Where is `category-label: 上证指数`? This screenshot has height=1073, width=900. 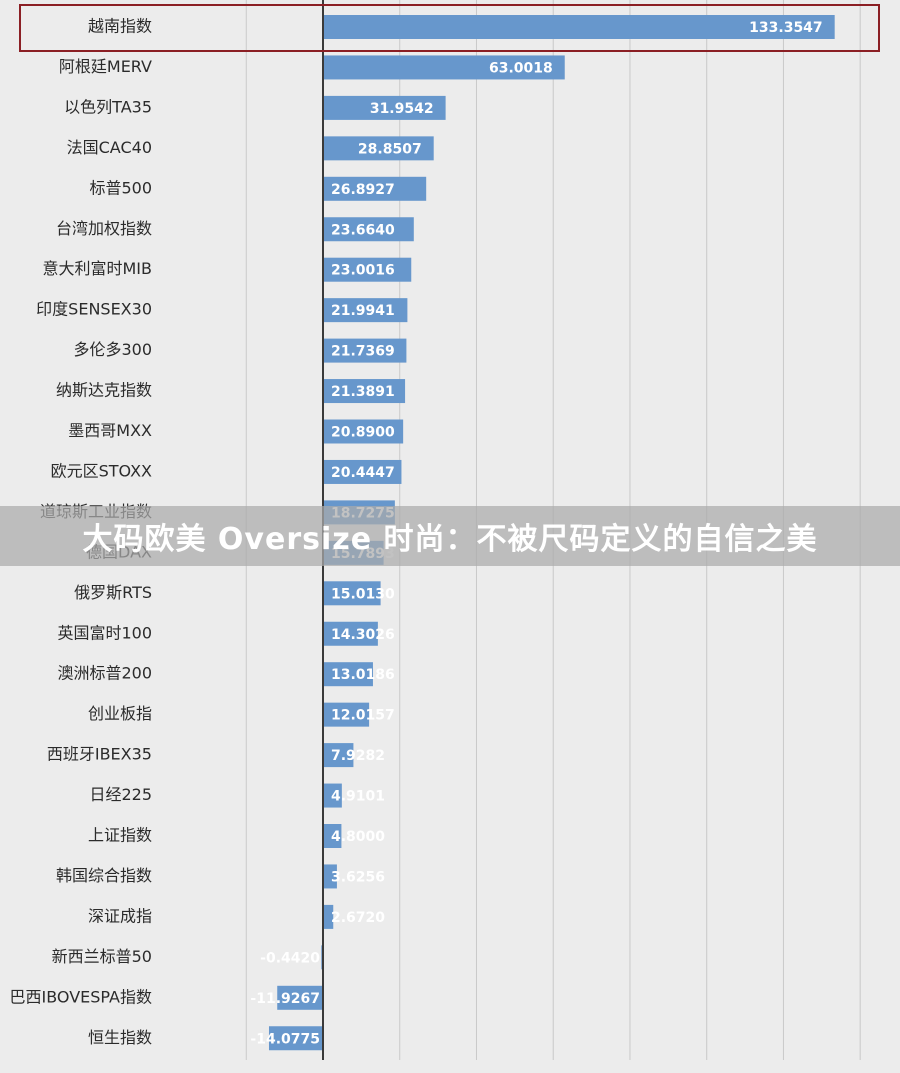 category-label: 上证指数 is located at coordinates (120, 835).